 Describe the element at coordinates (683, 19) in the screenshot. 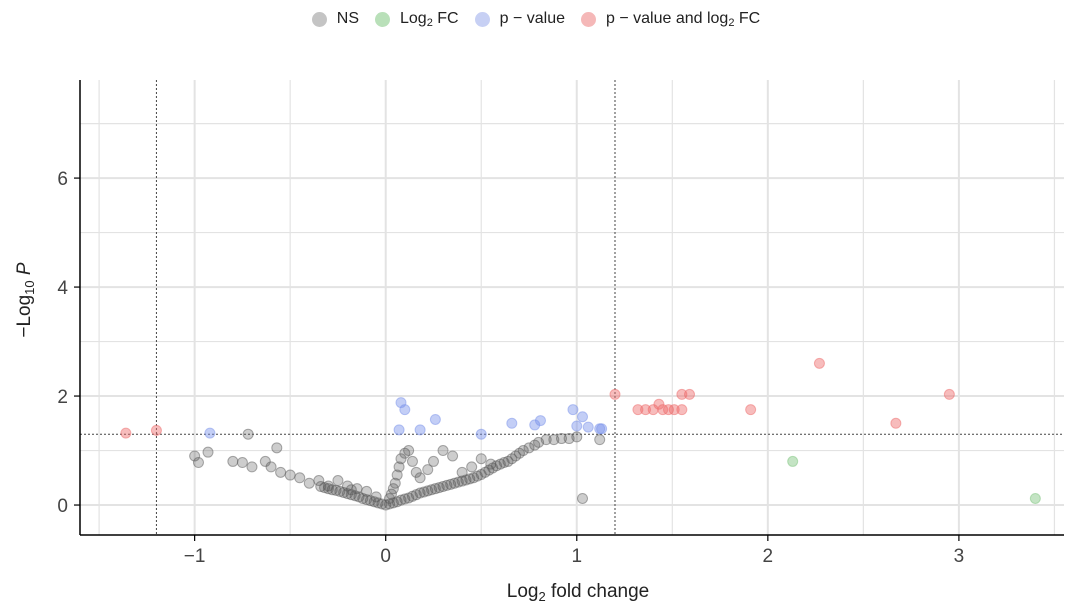

I see `legend-label-pvalue-and-log2fc: p − value and log2 FC` at that location.